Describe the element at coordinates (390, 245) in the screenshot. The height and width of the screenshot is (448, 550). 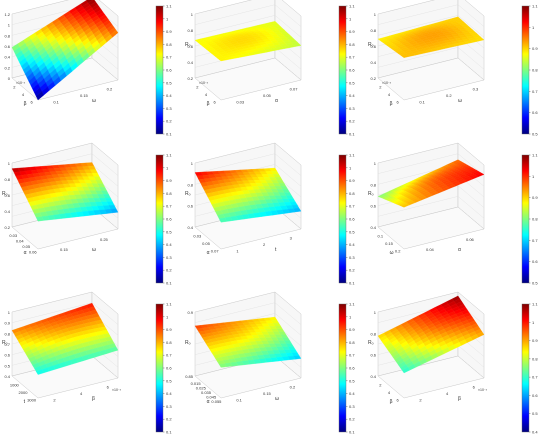
I see `x-axis: 0.10.150.2ω` at that location.